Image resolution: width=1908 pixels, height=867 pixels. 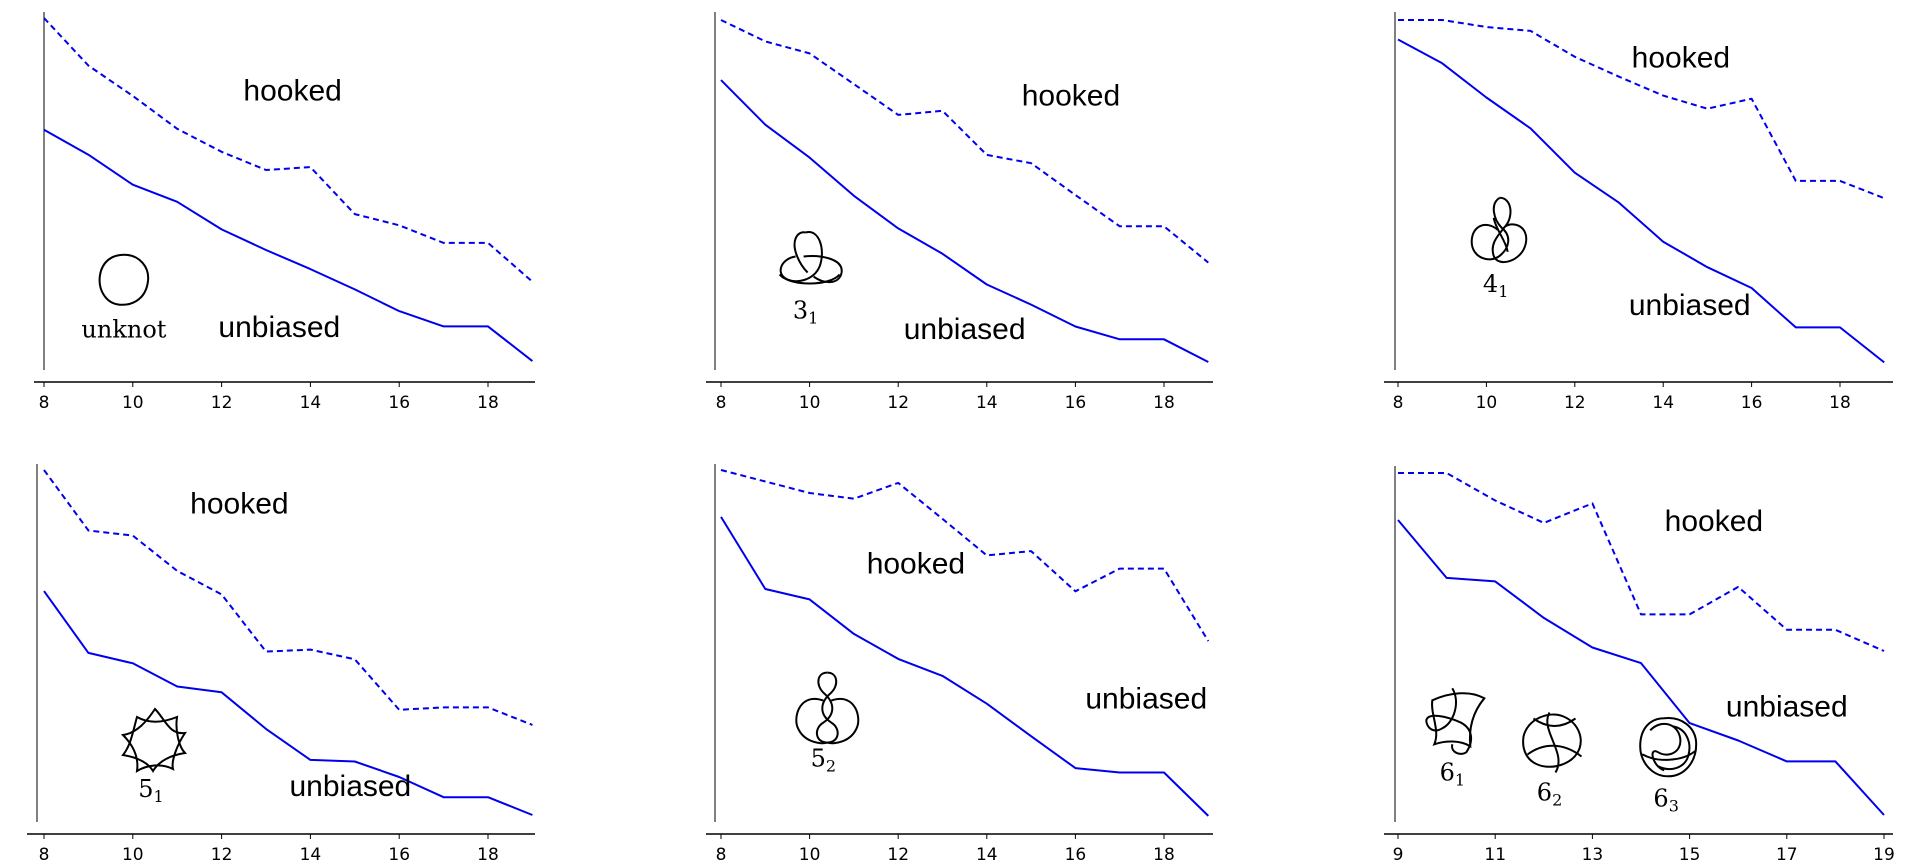 I want to click on knot-label: 51, so click(x=150, y=790).